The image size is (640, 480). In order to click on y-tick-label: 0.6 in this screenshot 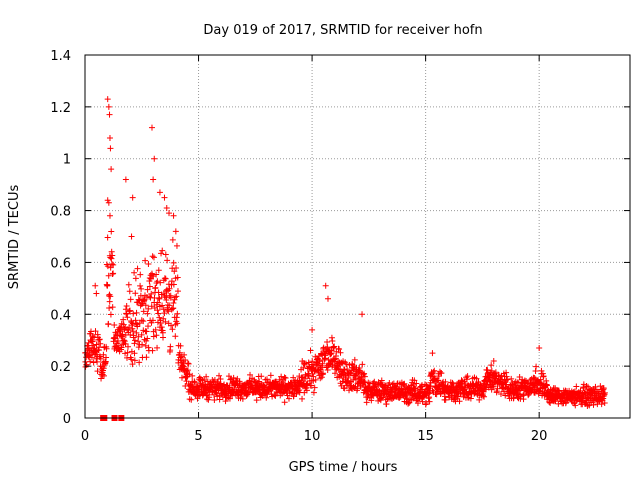, I will do `click(60, 263)`.